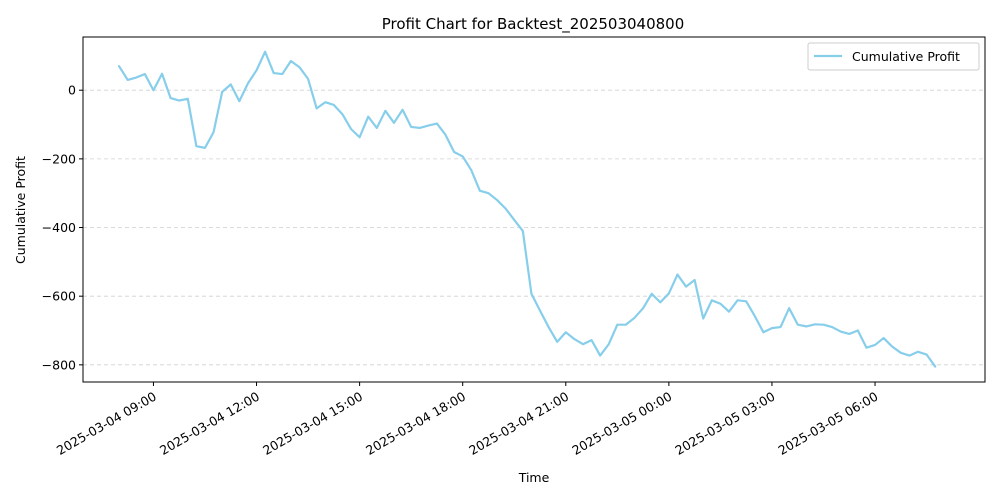 The image size is (1000, 500). What do you see at coordinates (59, 158) in the screenshot?
I see `y-tick-label: −200` at bounding box center [59, 158].